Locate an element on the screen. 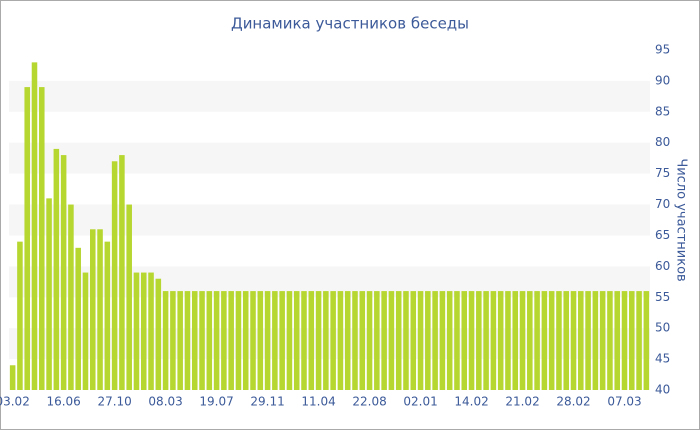  chart-title: Динамика участников беседы is located at coordinates (350, 24).